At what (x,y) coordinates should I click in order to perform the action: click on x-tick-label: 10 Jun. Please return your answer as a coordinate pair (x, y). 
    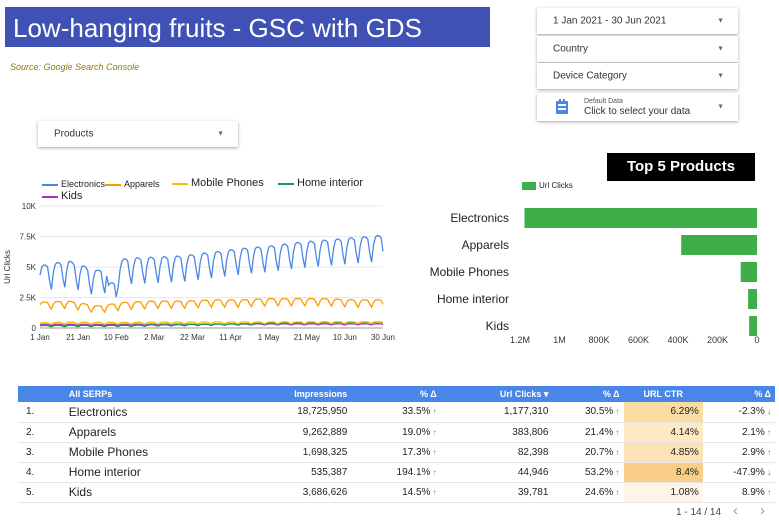
    Looking at the image, I should click on (345, 337).